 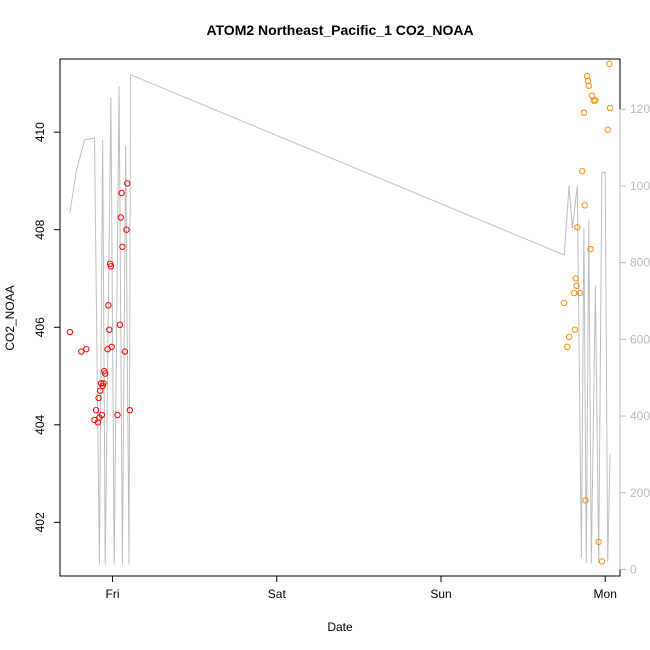 I want to click on y-tick-label-left: 406, so click(x=40, y=327).